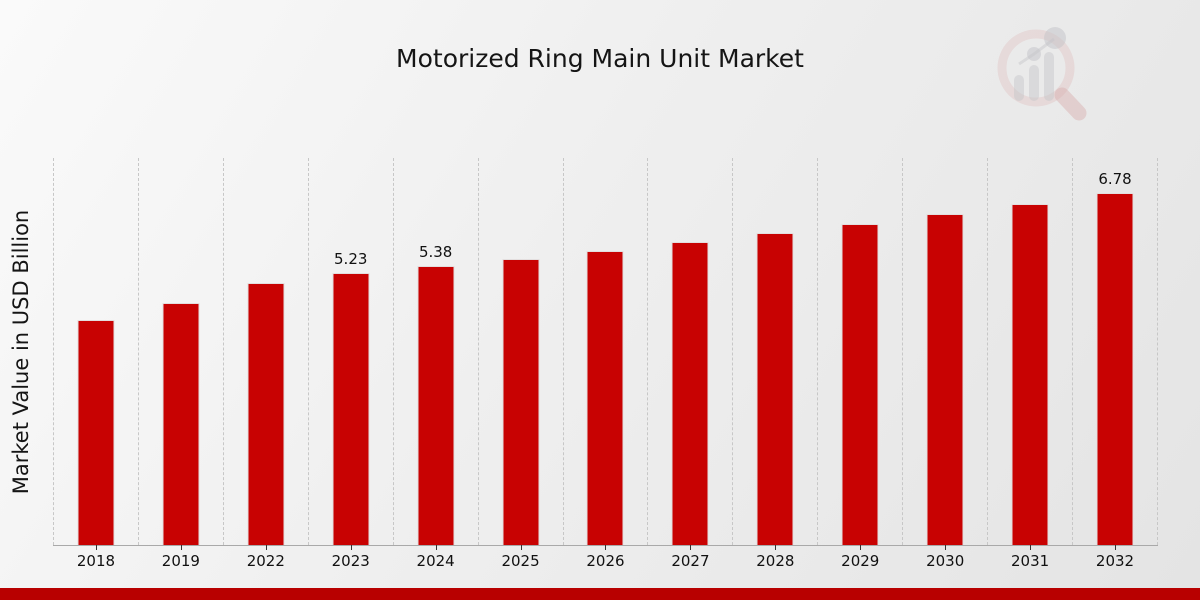 The width and height of the screenshot is (1200, 600). Describe the element at coordinates (96, 561) in the screenshot. I see `x-axis-label-2018: 2018` at that location.